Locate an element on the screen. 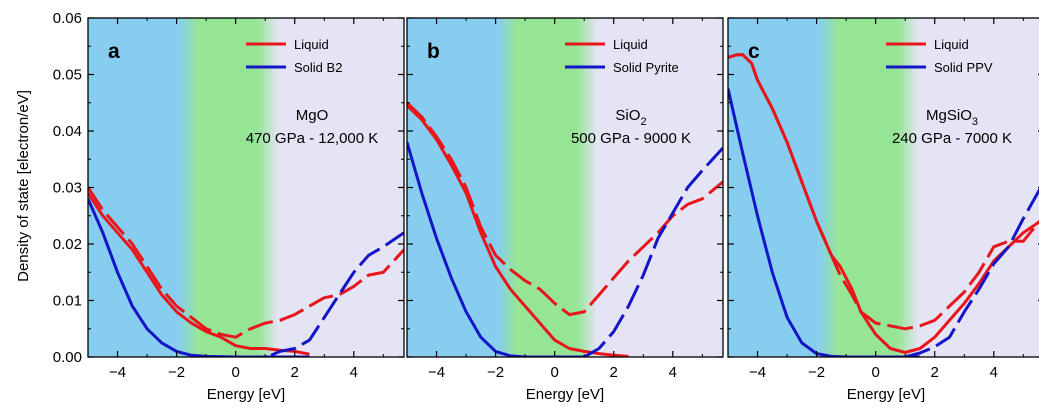  panel-letter: c is located at coordinates (754, 51).